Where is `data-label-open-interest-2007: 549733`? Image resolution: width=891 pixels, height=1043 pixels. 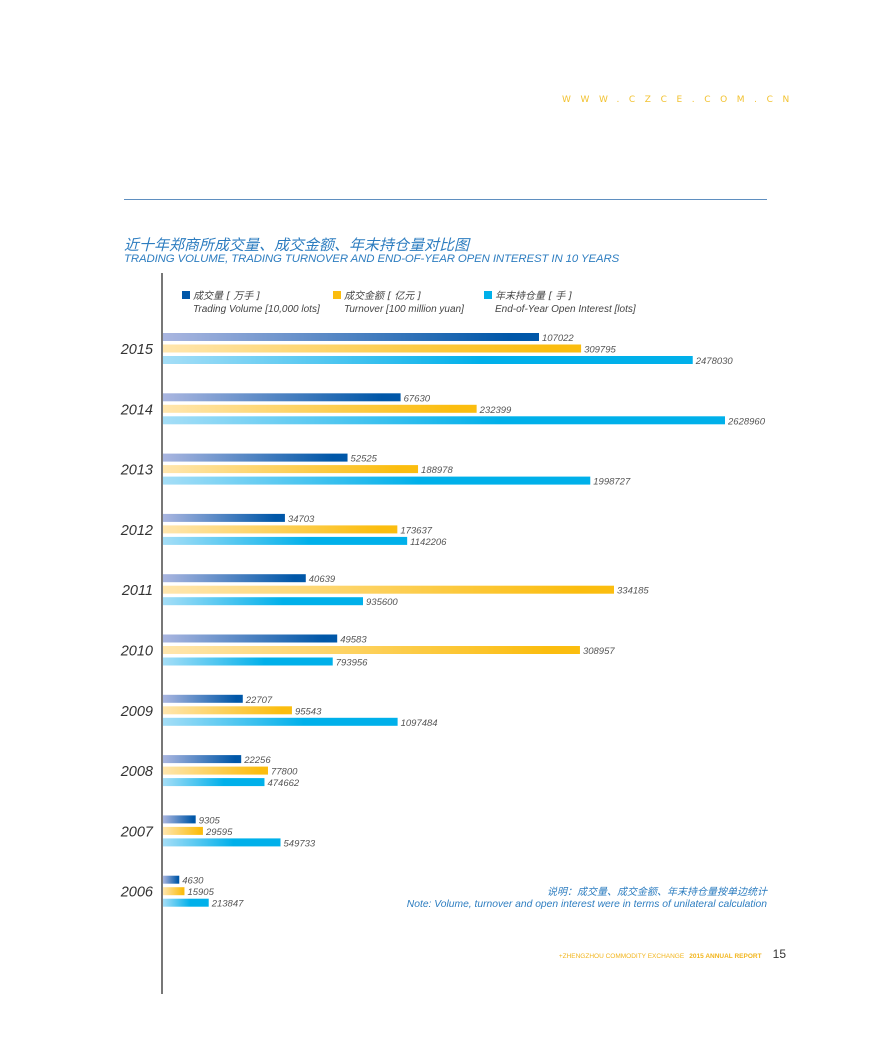
data-label-open-interest-2007: 549733 is located at coordinates (300, 843).